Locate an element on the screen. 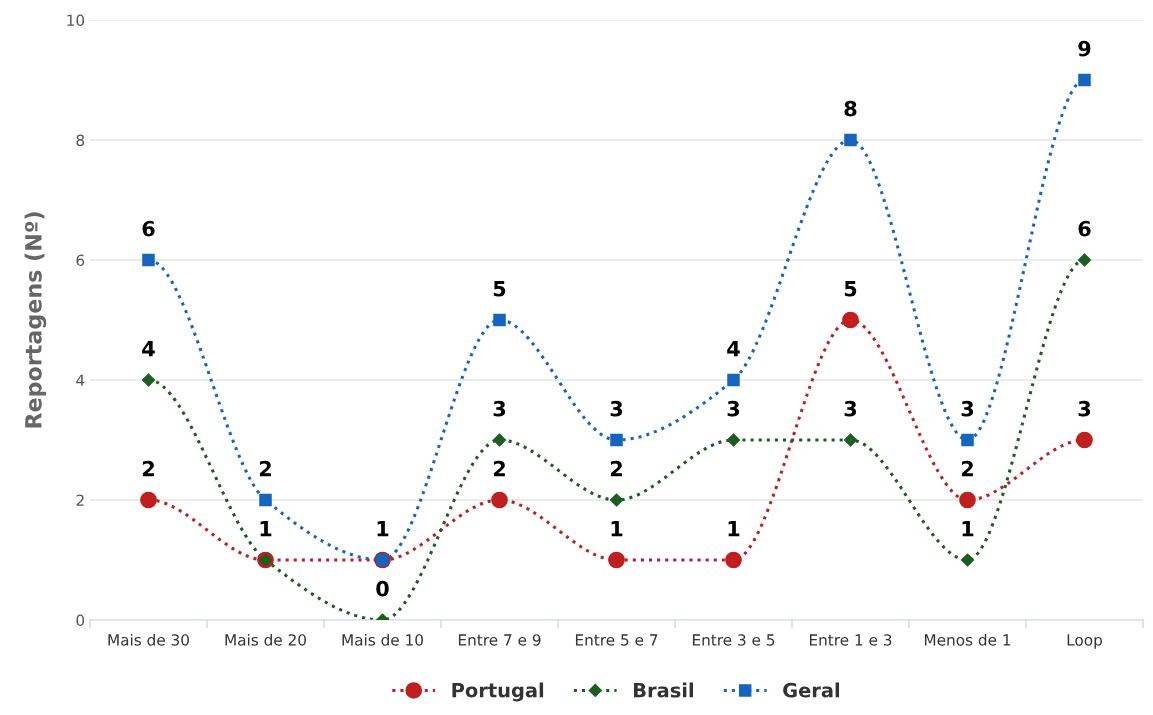  y-tick-label: 0 is located at coordinates (80, 620).